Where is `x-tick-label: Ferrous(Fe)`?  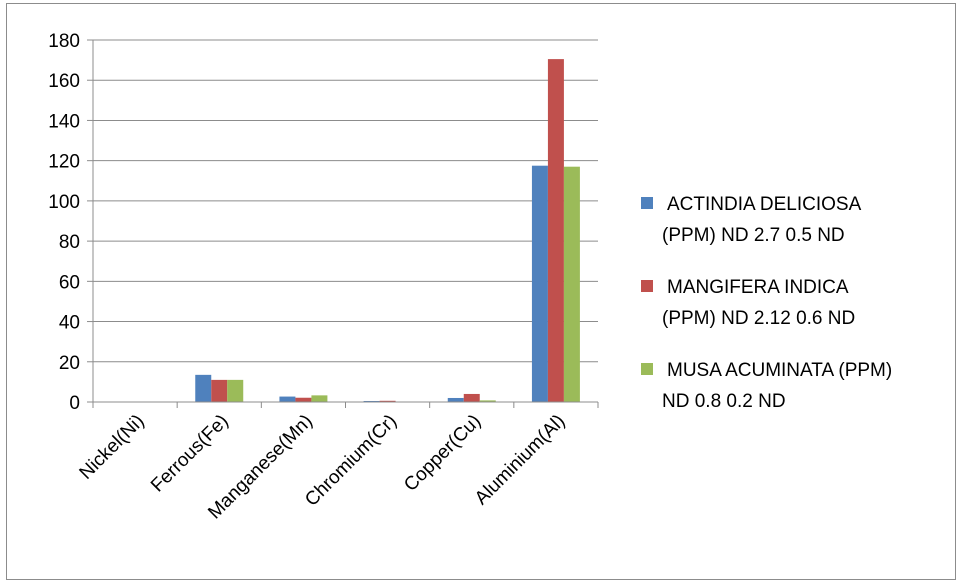
x-tick-label: Ferrous(Fe) is located at coordinates (190, 454).